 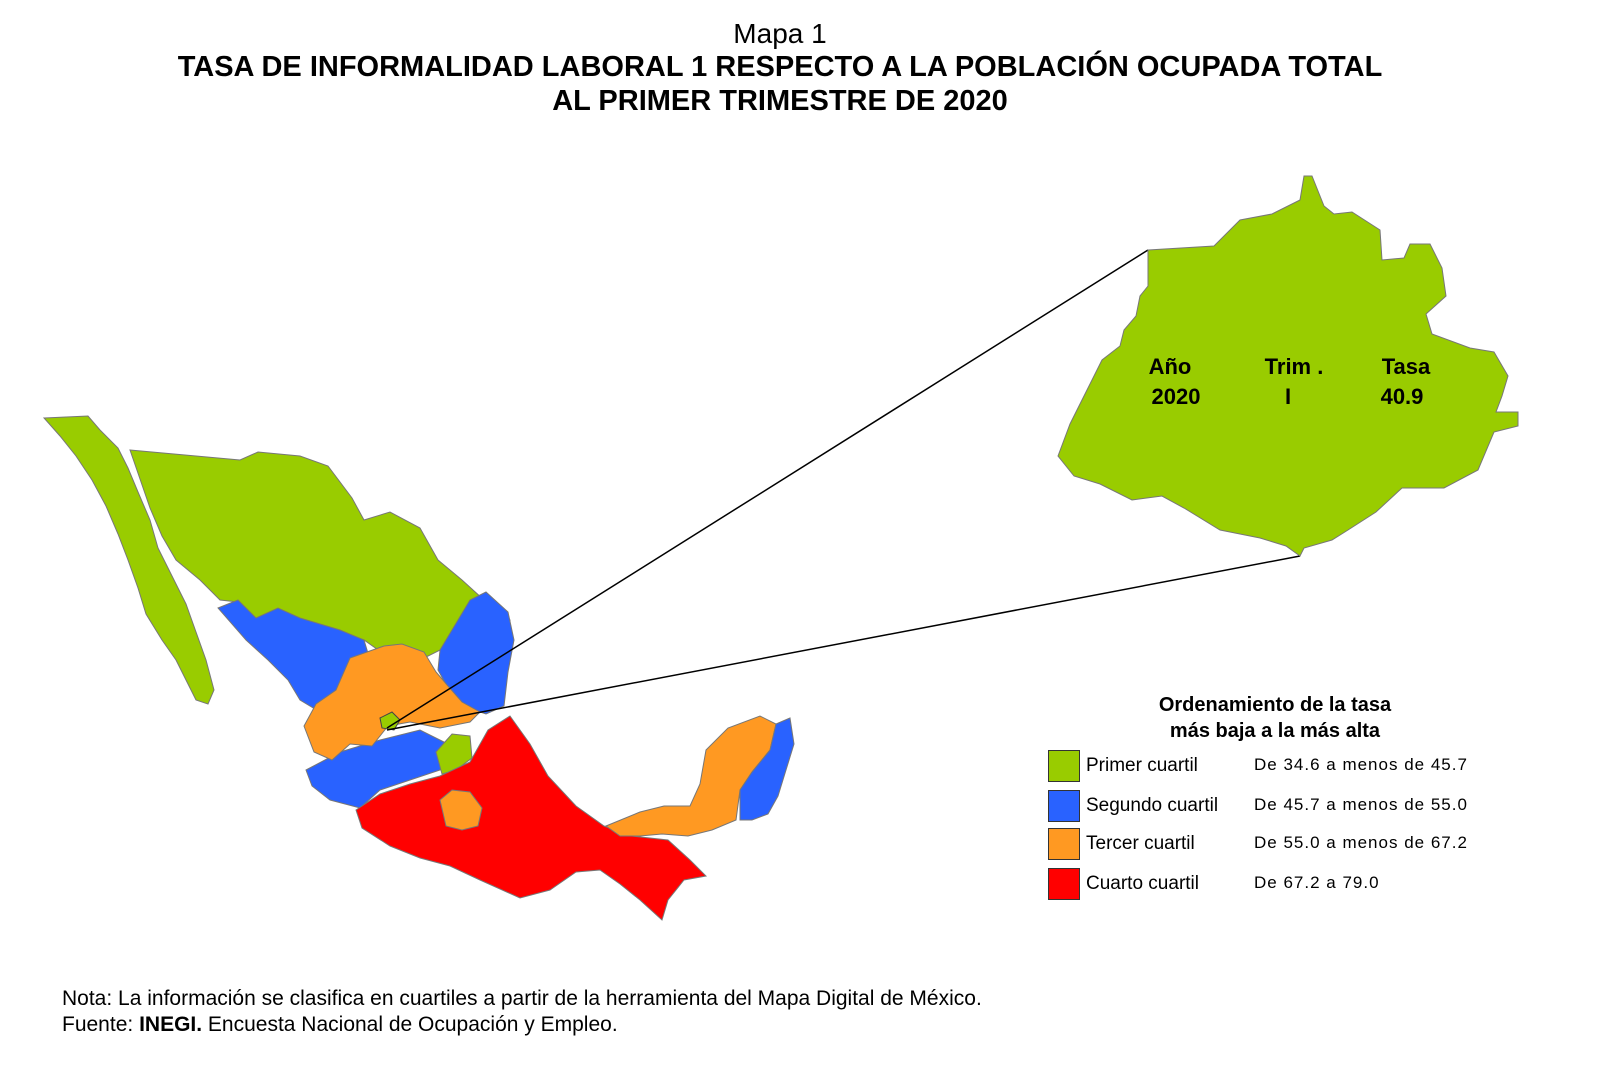 I want to click on inset-year-value: 2020, so click(x=1176, y=396).